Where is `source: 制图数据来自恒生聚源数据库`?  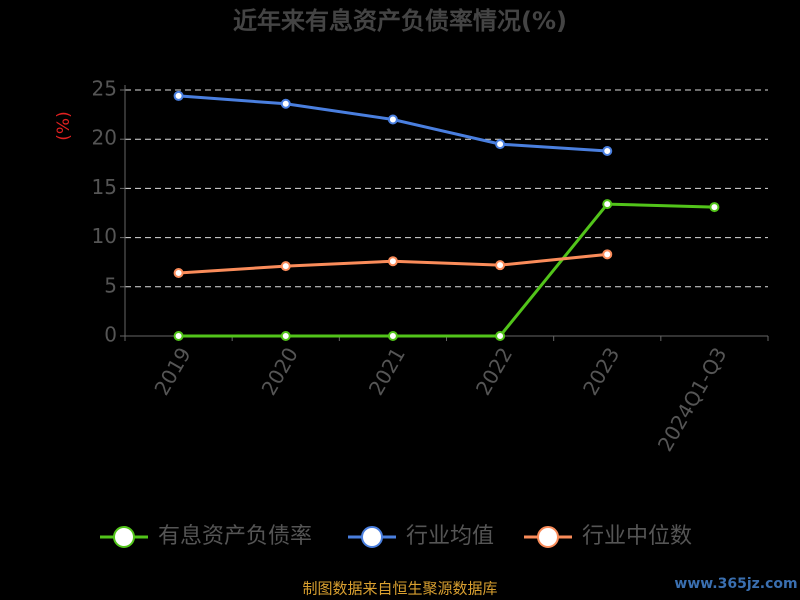 source: 制图数据来自恒生聚源数据库 is located at coordinates (399, 589).